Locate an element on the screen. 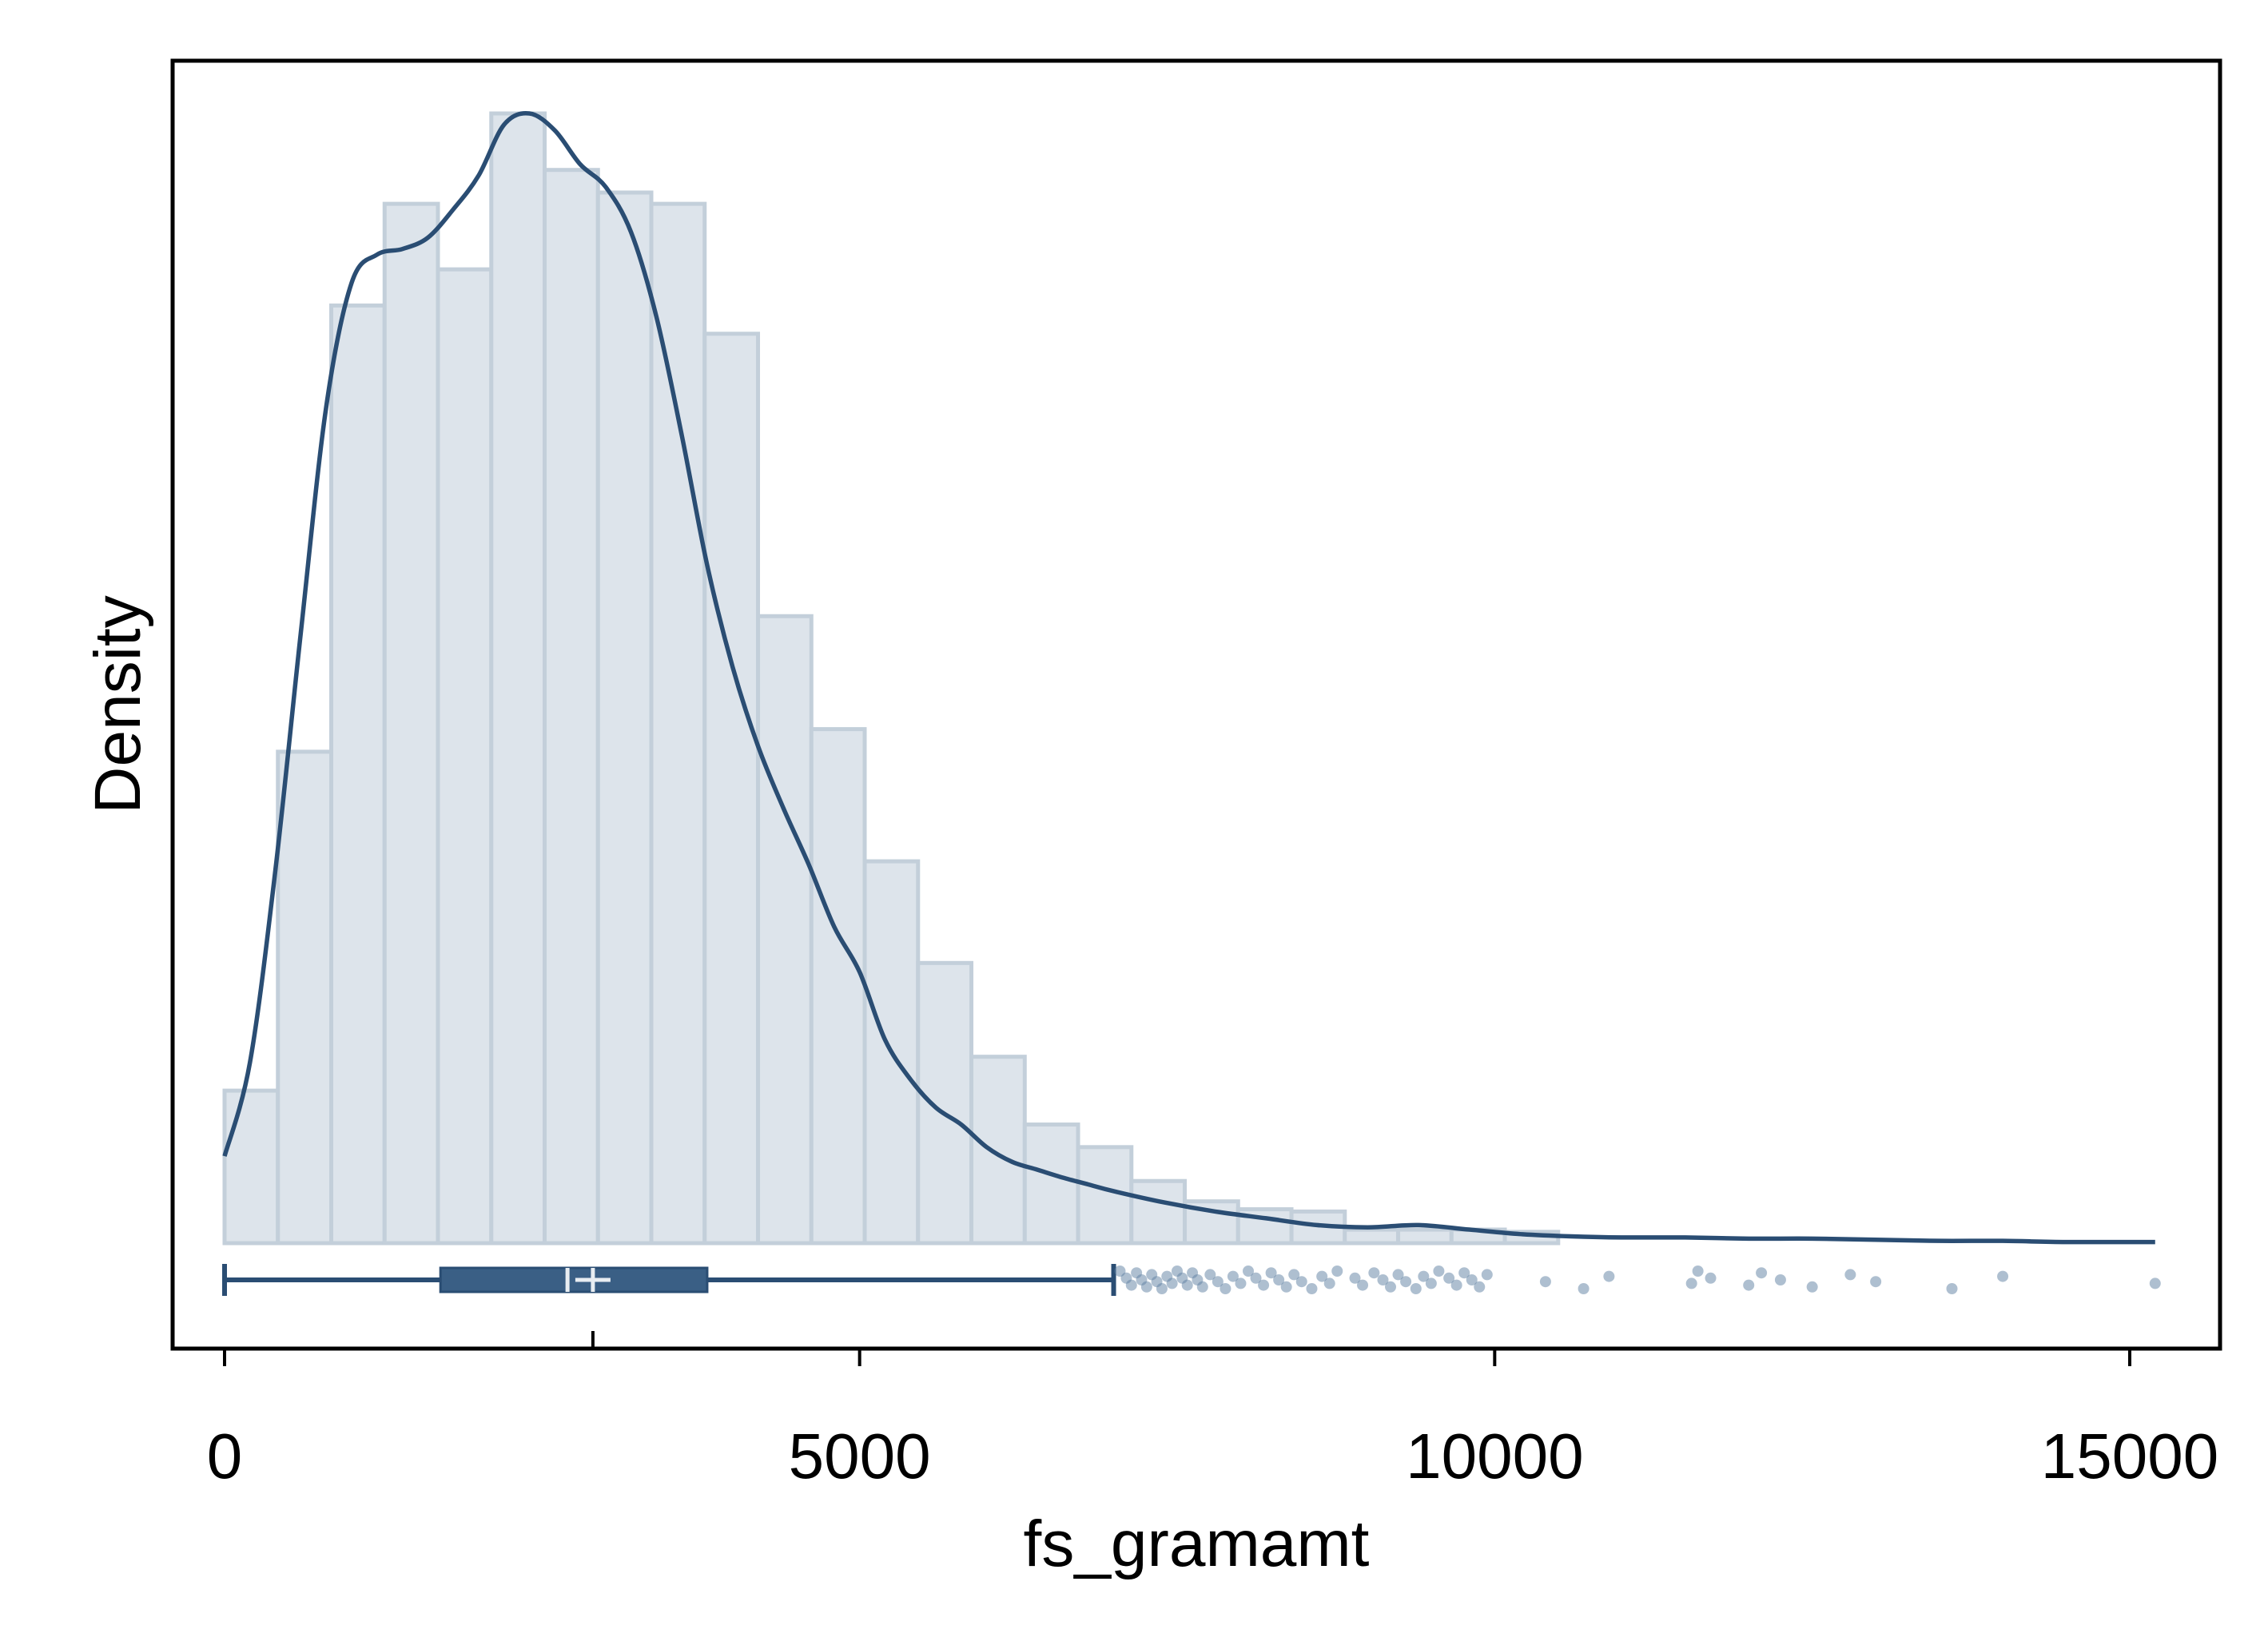 This screenshot has width=2268, height=1649. boxplot-group is located at coordinates (669, 1280).